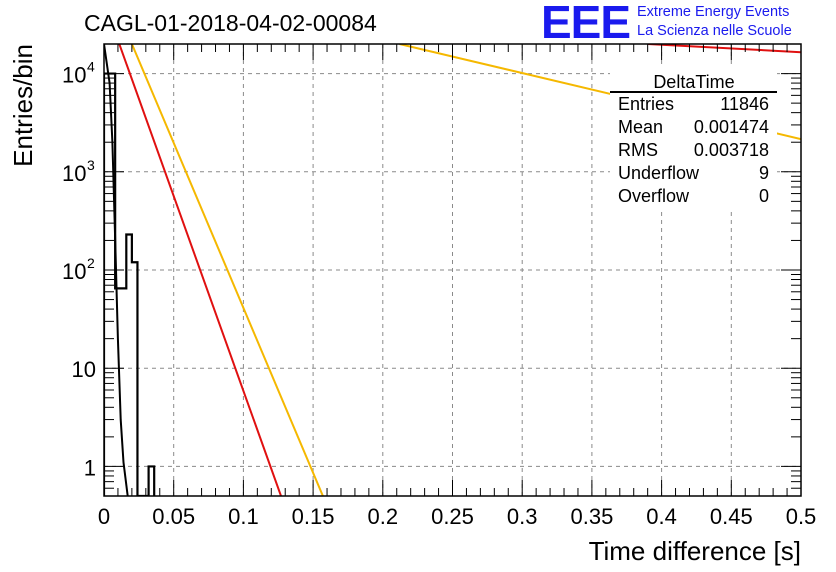 The height and width of the screenshot is (572, 836). What do you see at coordinates (713, 12) in the screenshot?
I see `eee-logo-line-1: Extreme Energy Events` at bounding box center [713, 12].